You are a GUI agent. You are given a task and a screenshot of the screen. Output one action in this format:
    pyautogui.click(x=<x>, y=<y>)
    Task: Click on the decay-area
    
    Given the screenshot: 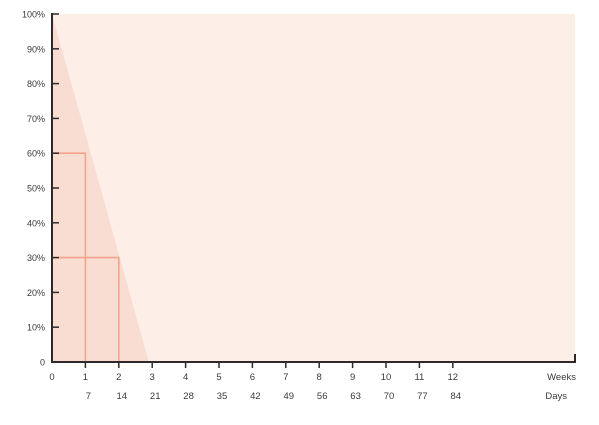 What is the action you would take?
    pyautogui.click(x=100, y=188)
    